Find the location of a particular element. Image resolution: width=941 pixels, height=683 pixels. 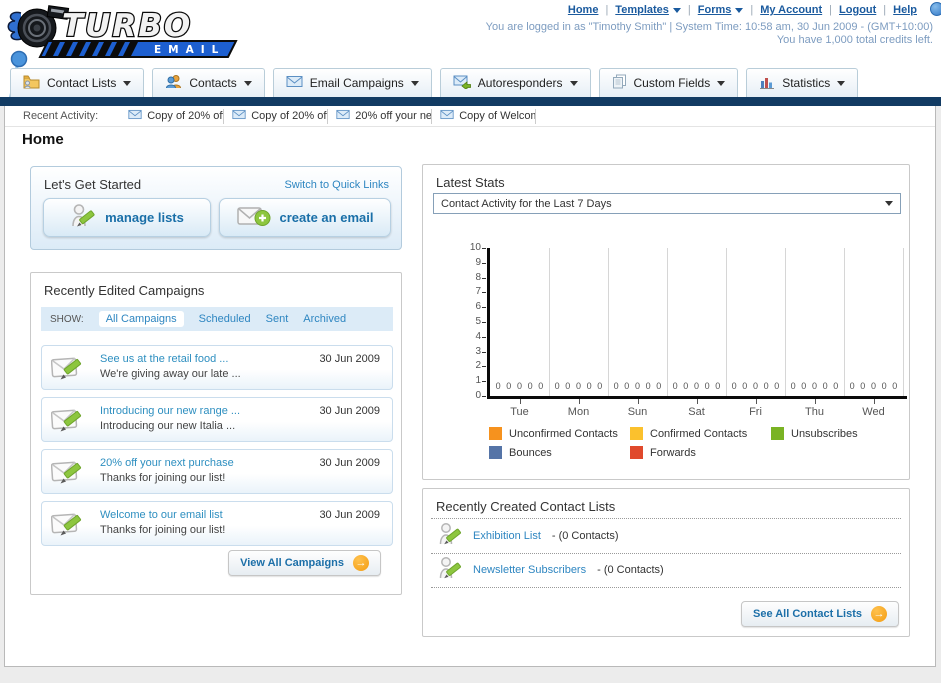

x-axis-day-label: Wed is located at coordinates (873, 412).